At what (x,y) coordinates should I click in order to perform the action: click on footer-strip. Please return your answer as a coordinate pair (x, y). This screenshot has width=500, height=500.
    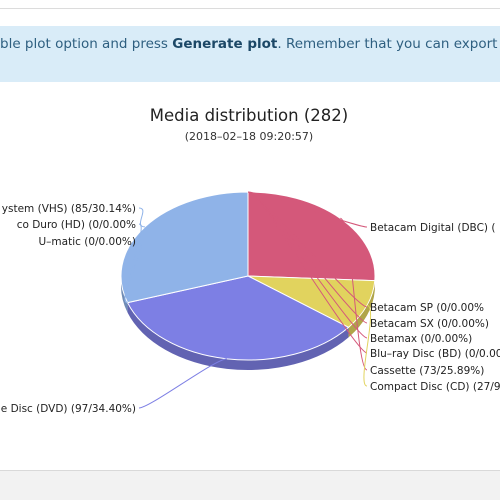
    Looking at the image, I should click on (250, 485).